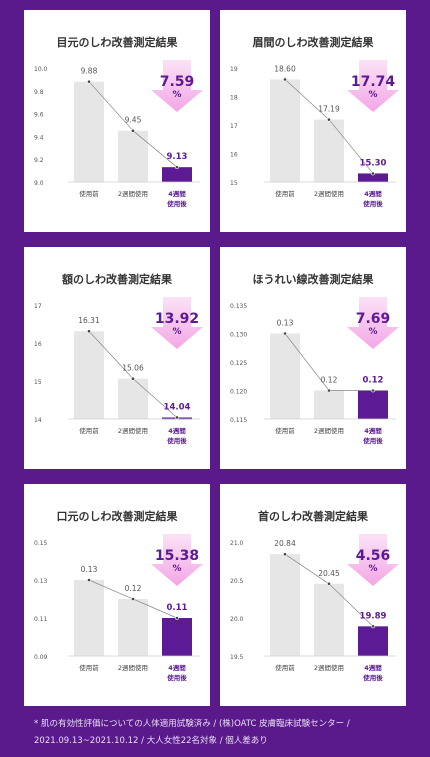  Describe the element at coordinates (39, 183) in the screenshot. I see `y-tick-label: 9.0` at that location.